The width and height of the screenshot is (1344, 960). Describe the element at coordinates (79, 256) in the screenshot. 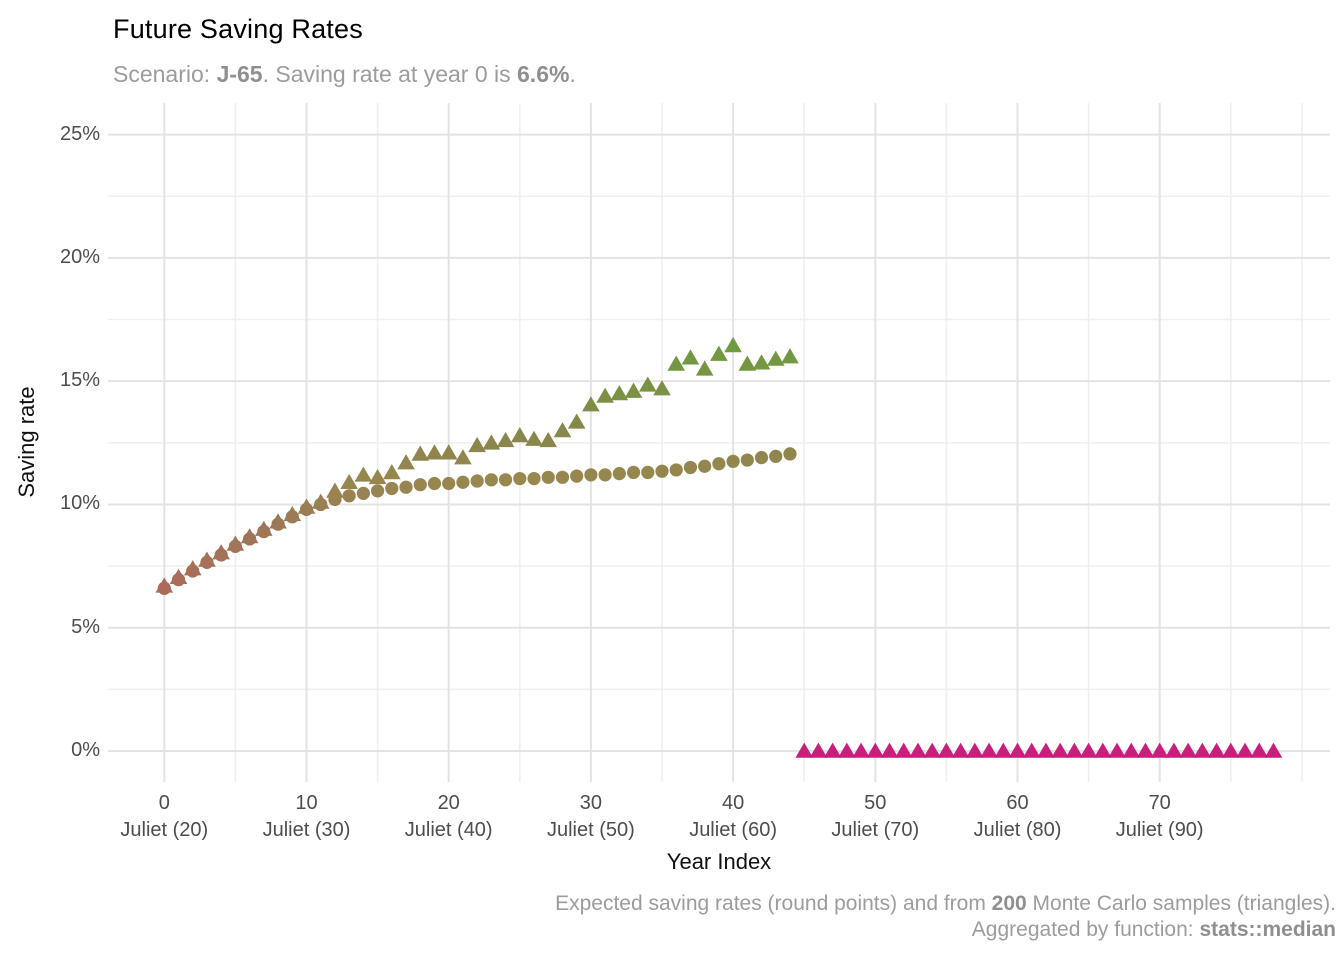

I see `y-tick-label: 20%` at that location.